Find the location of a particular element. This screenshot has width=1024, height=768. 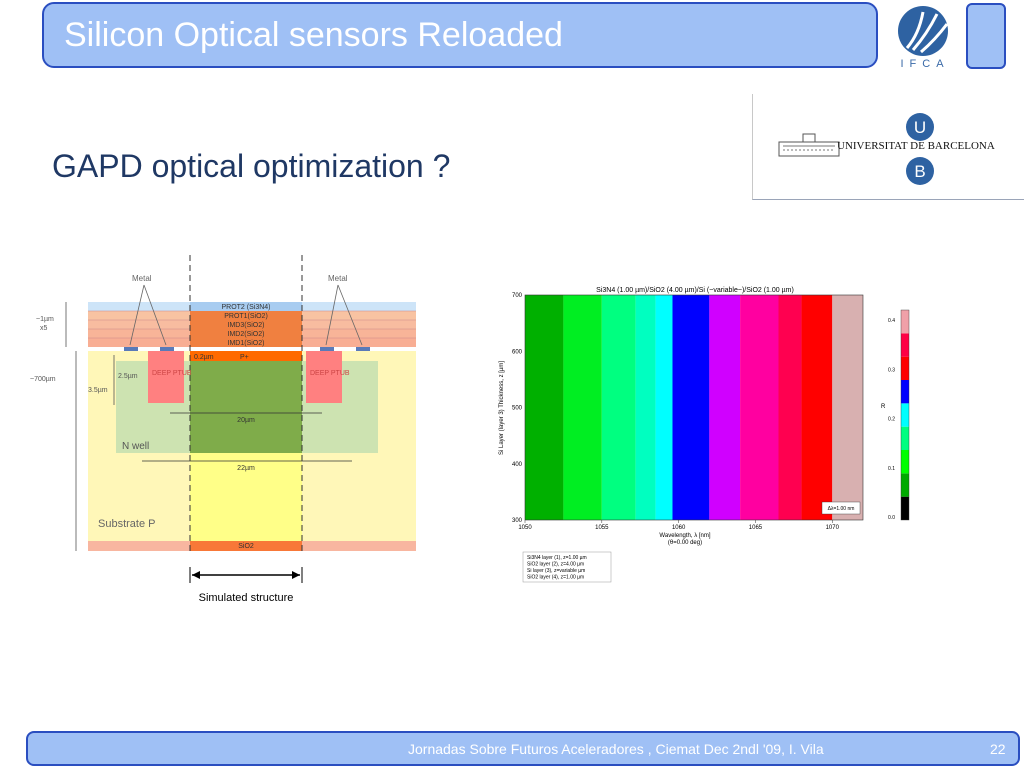

layer-label-prot1: PROT1(SiO2) is located at coordinates (246, 316).